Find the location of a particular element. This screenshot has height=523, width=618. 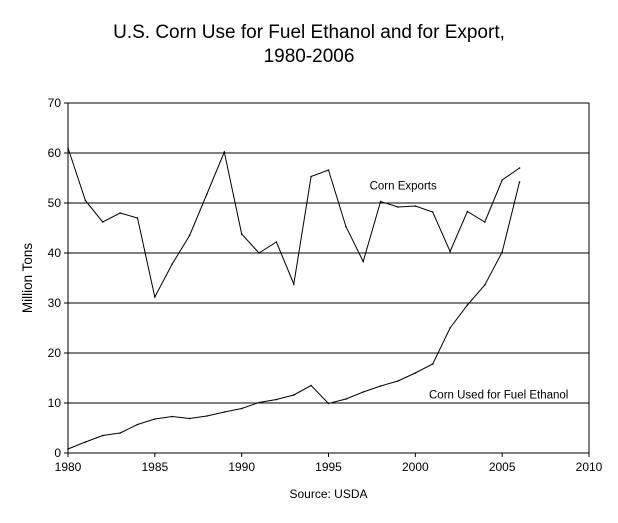

source-note: Source: USDA is located at coordinates (328, 494).